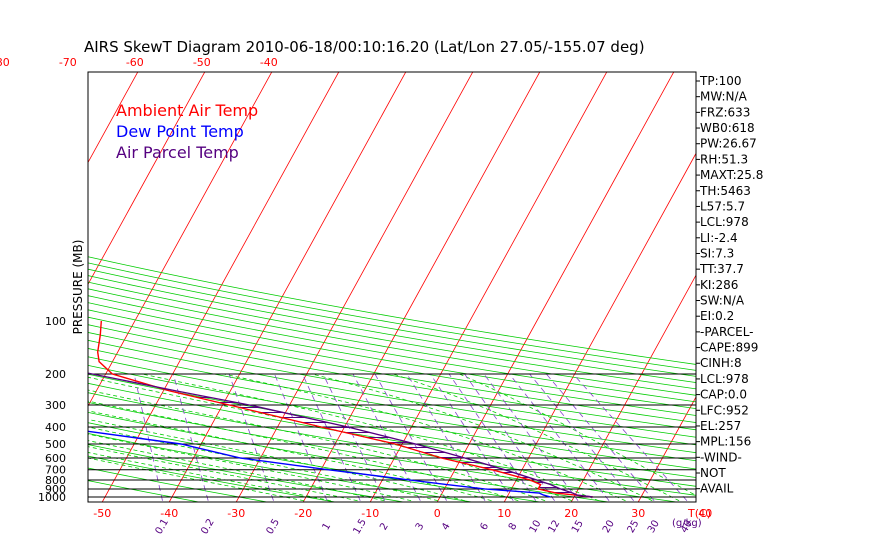 The image size is (870, 560). What do you see at coordinates (169, 513) in the screenshot?
I see `bottom-temp-tick-label: -40` at bounding box center [169, 513].